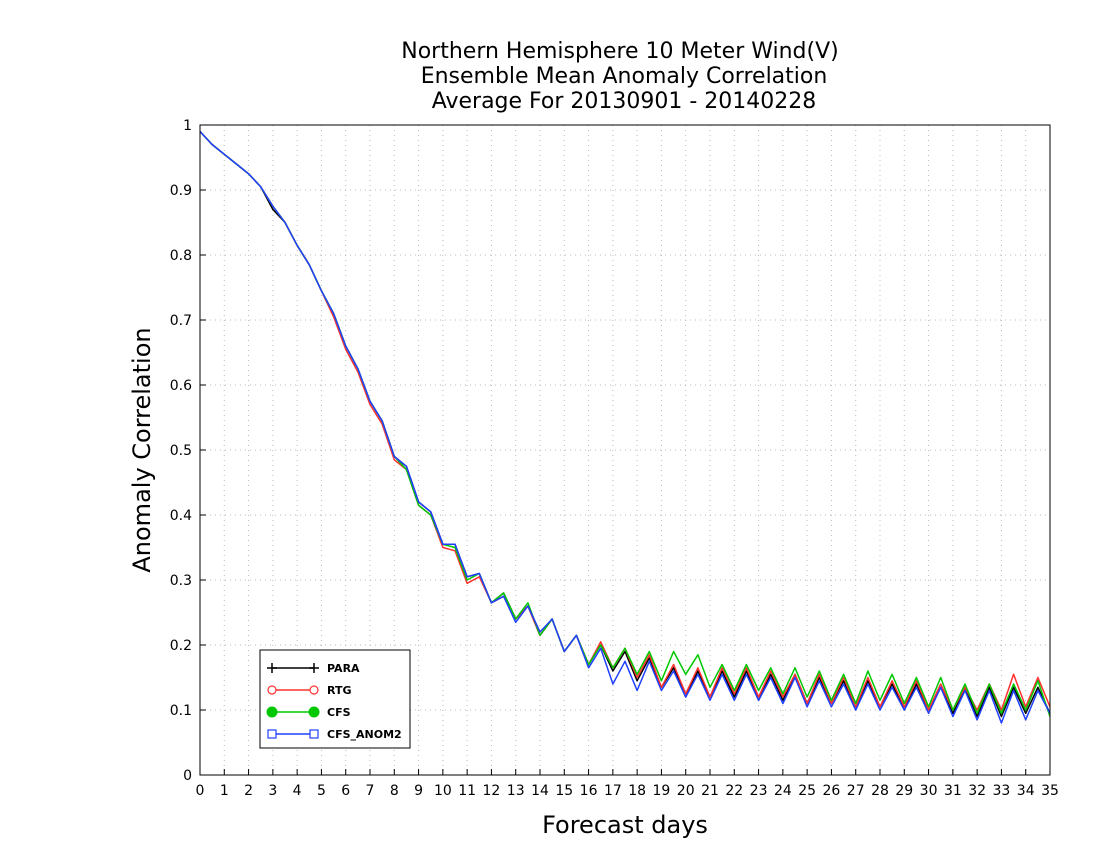 This screenshot has height=850, width=1100. I want to click on x-tick-label: 34, so click(1026, 791).